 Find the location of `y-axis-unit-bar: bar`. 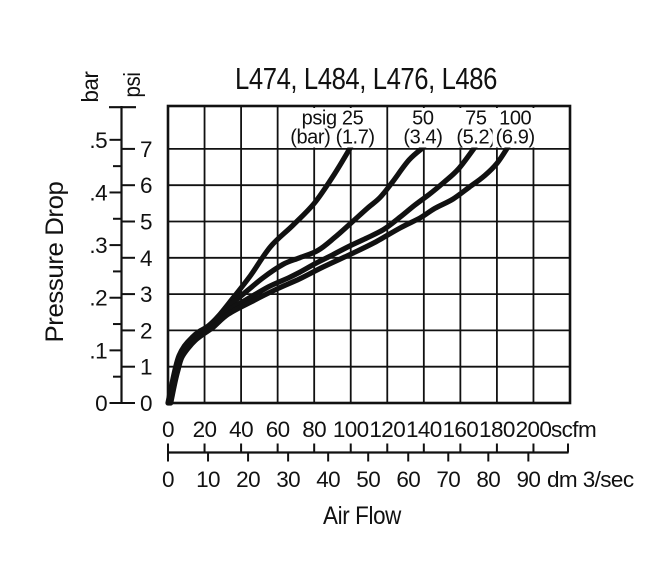

y-axis-unit-bar: bar is located at coordinates (90, 87).